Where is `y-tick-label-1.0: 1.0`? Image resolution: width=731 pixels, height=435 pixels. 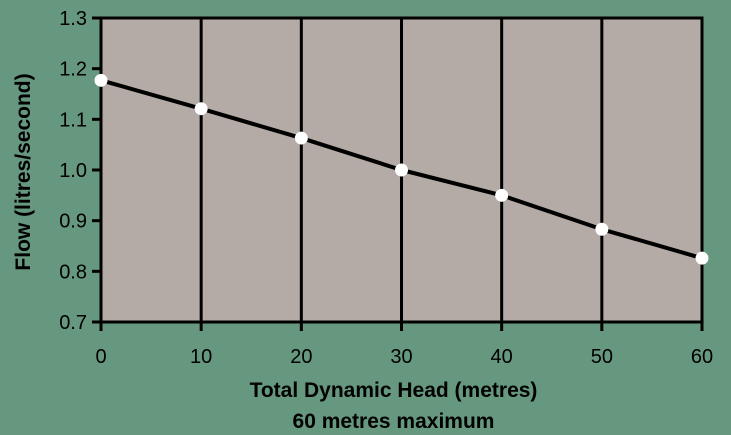 y-tick-label-1.0: 1.0 is located at coordinates (73, 171).